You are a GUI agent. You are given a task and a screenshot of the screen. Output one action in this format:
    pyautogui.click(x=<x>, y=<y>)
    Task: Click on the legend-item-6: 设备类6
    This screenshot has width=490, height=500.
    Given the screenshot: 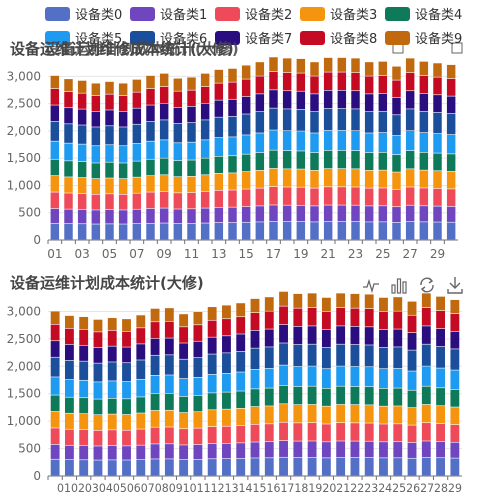 What is the action you would take?
    pyautogui.click(x=168, y=37)
    